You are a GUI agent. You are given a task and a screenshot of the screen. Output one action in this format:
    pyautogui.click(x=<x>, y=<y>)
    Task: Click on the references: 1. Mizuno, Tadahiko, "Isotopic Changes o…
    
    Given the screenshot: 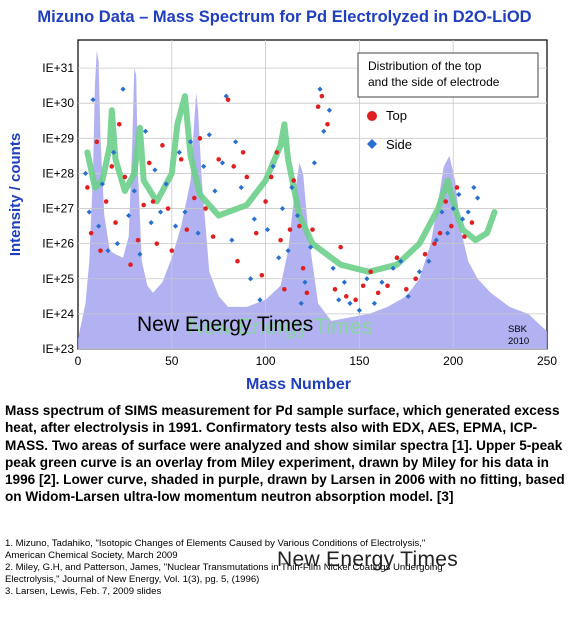 What is the action you would take?
    pyautogui.click(x=285, y=568)
    